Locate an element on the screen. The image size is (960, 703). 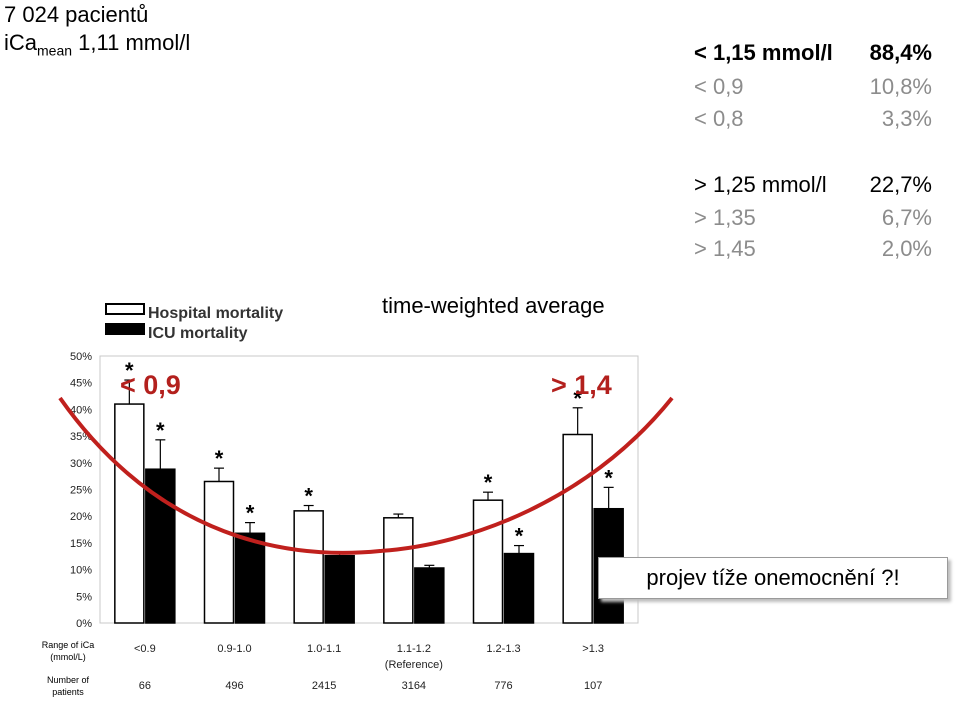
legend: Hospital mortality ICU mortality is located at coordinates (194, 322).